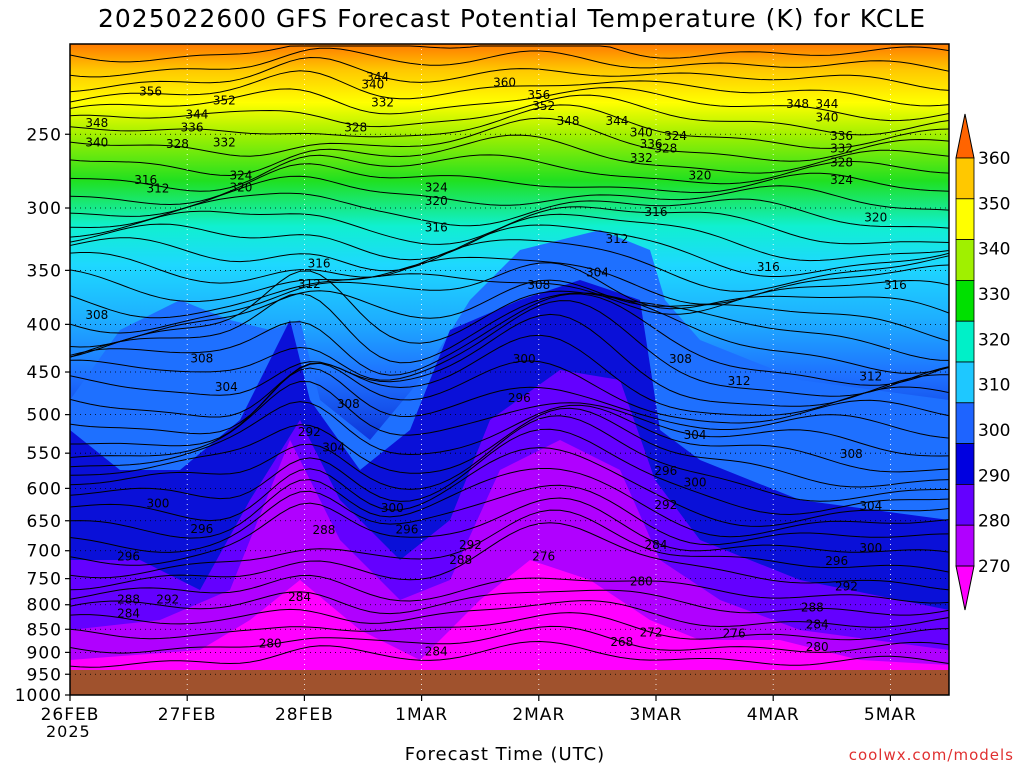 The height and width of the screenshot is (768, 1024). I want to click on y-tick-label: 450, so click(44, 373).